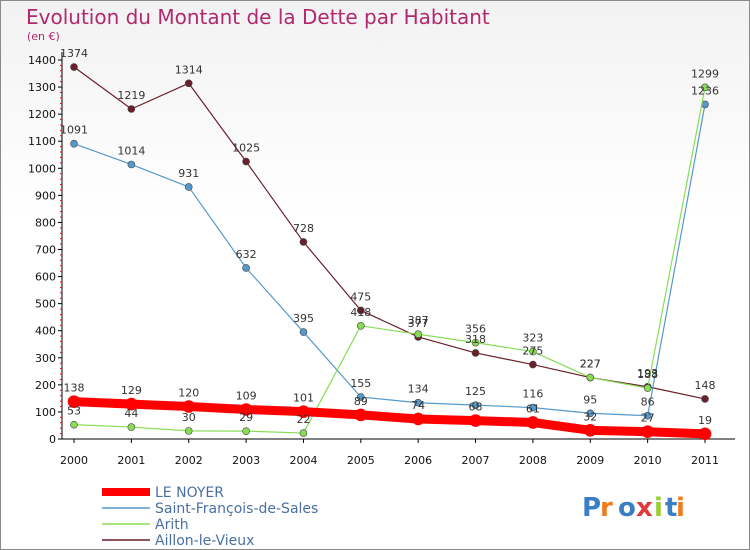 This screenshot has width=750, height=550. I want to click on y-tick-label: 400, so click(45, 331).